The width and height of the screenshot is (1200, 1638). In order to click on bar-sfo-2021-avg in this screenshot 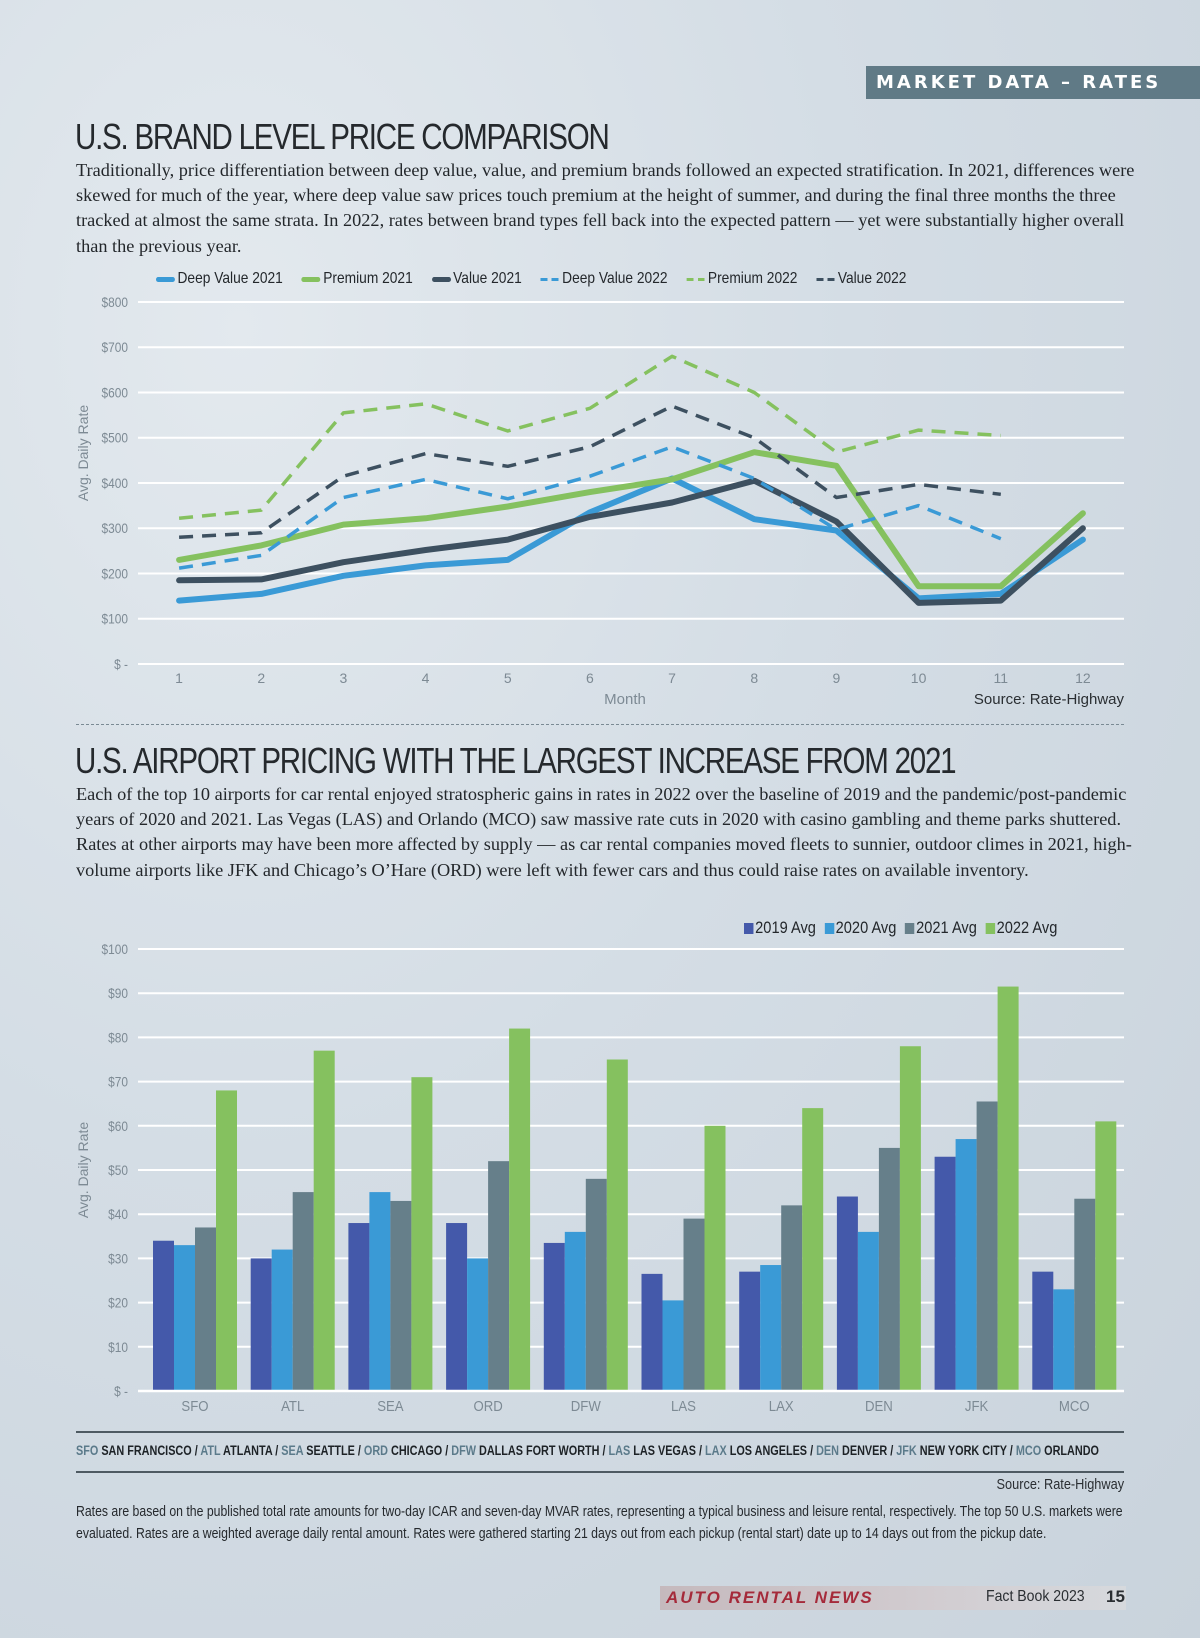, I will do `click(205, 1309)`.